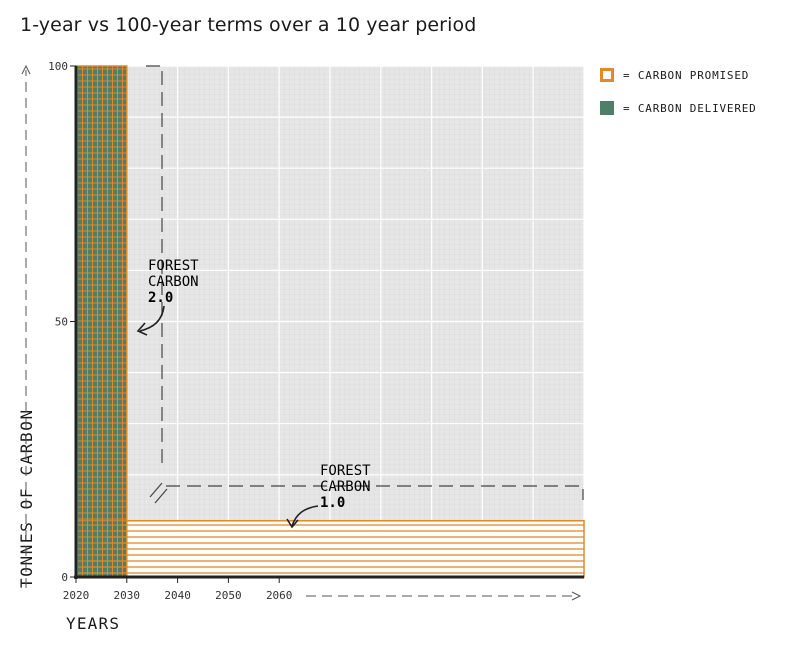 Image resolution: width=801 pixels, height=658 pixels. I want to click on y-tick-label: 100, so click(58, 66).